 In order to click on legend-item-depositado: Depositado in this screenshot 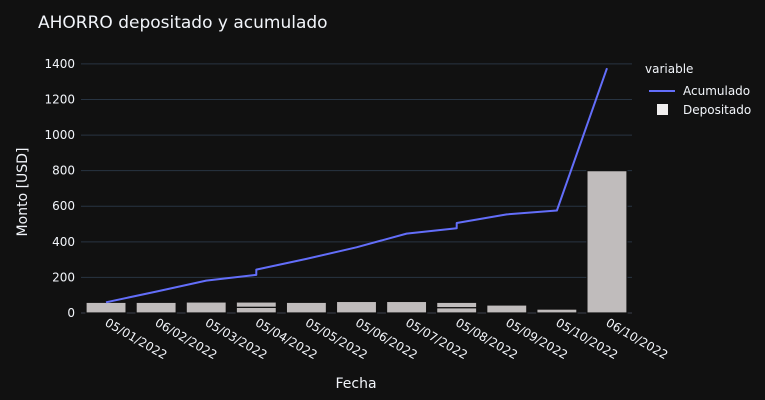, I will do `click(698, 109)`.